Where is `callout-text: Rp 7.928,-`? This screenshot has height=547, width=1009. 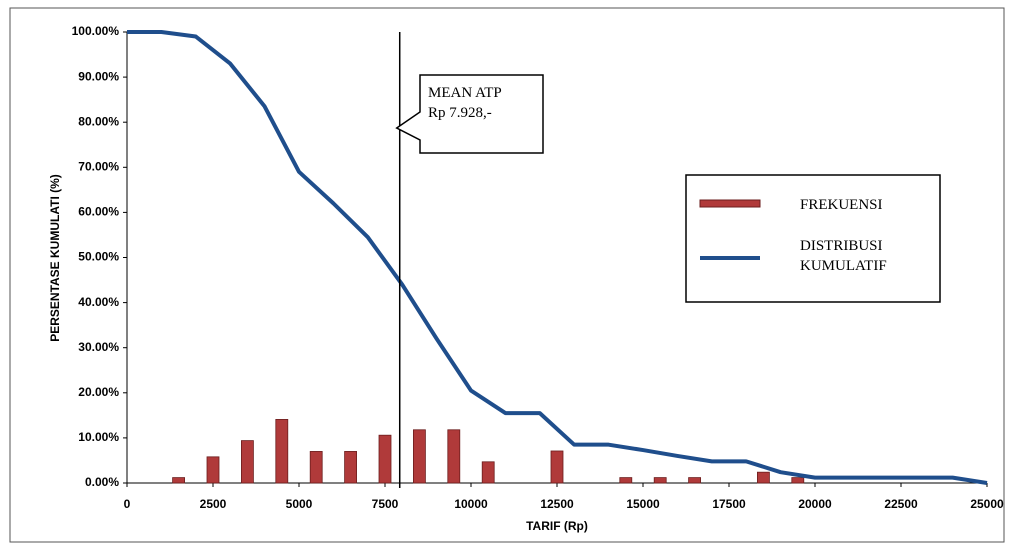
callout-text: Rp 7.928,- is located at coordinates (460, 113).